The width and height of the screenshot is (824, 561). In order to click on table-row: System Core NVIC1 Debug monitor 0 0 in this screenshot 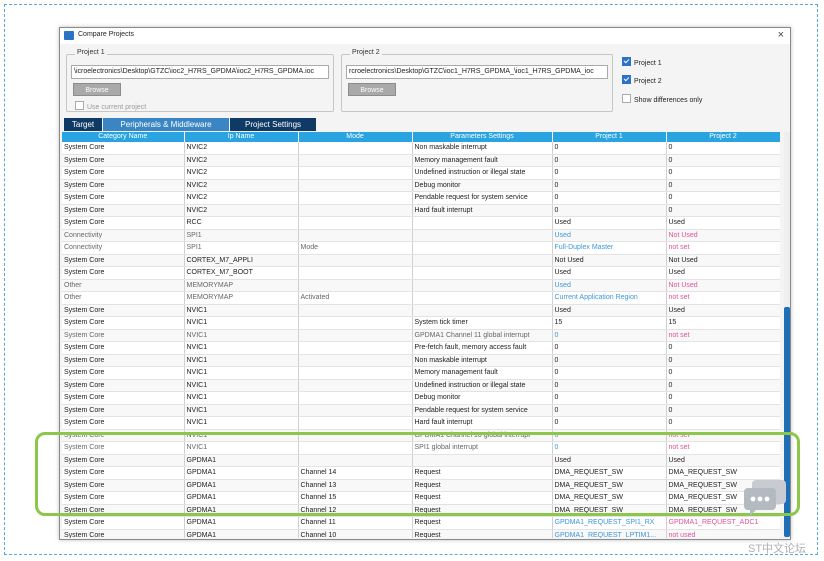, I will do `click(421, 398)`.